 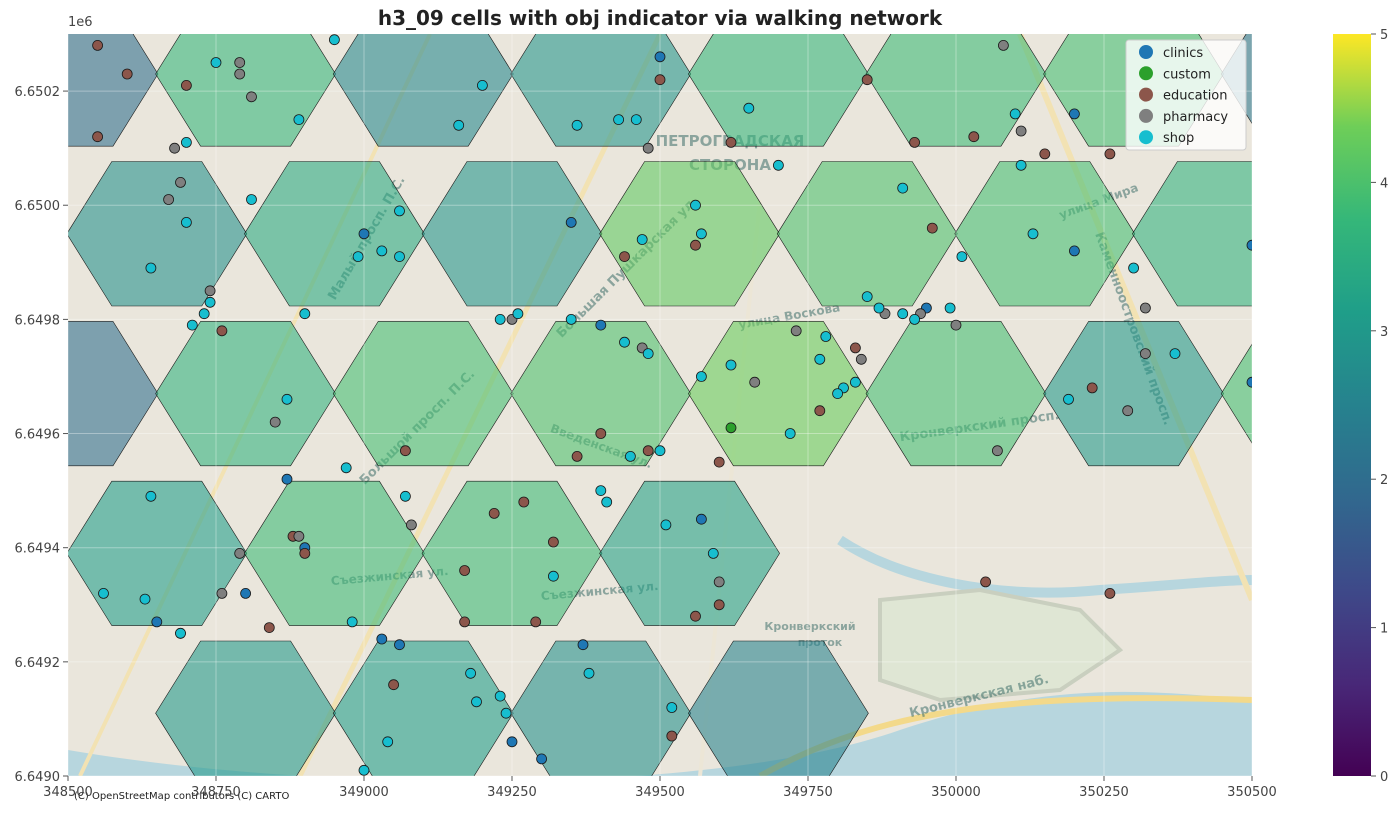 I want to click on colorbar: 0 1 2 3 4 5, so click(x=1360, y=406).